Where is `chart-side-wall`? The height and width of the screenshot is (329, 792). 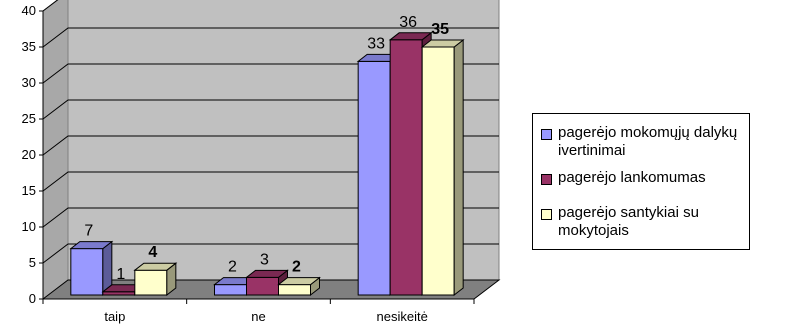
chart-side-wall is located at coordinates (55, 150).